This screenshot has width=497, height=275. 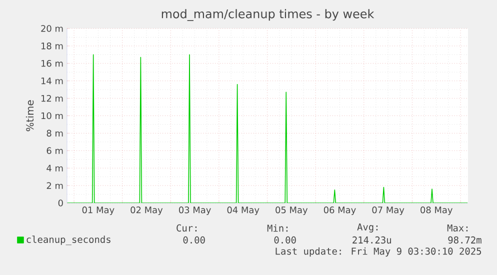 I want to click on y-tick-label: 16 m, so click(x=52, y=63).